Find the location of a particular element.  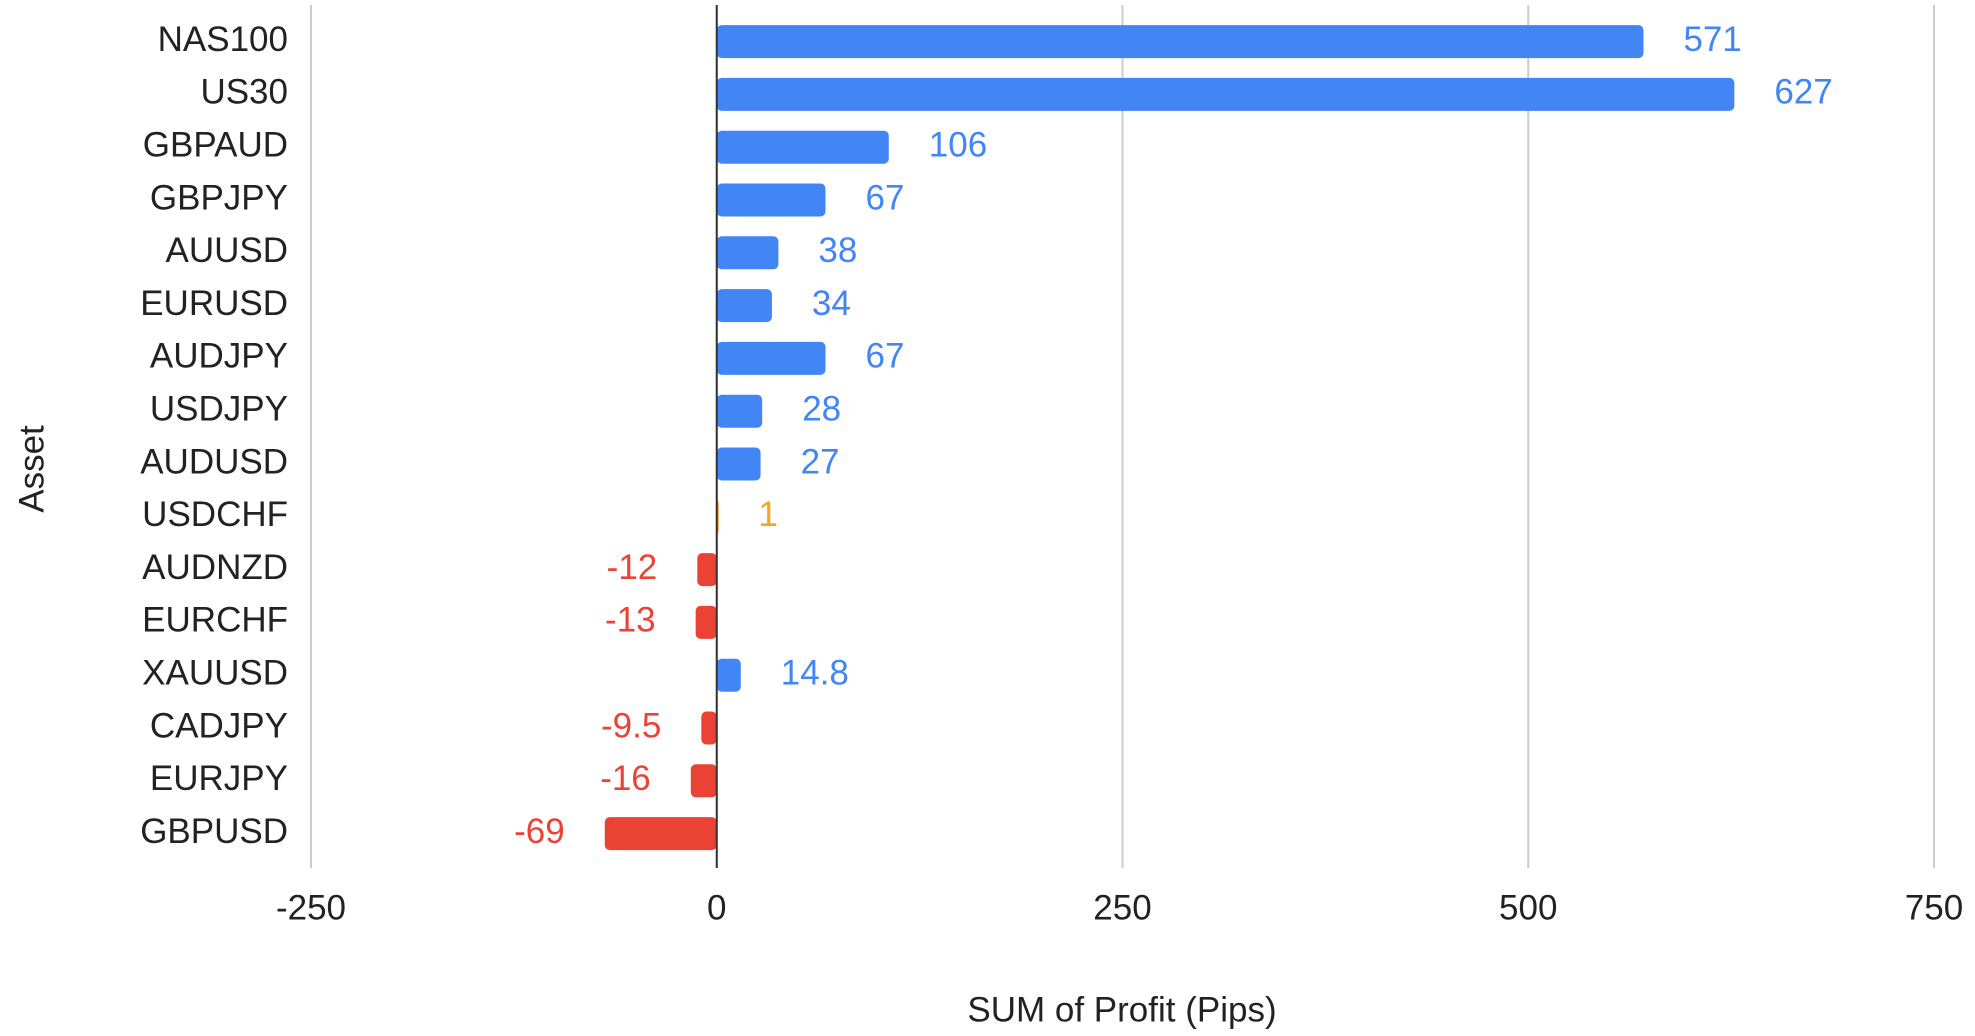

y-tick-label: USDJPY is located at coordinates (219, 408).